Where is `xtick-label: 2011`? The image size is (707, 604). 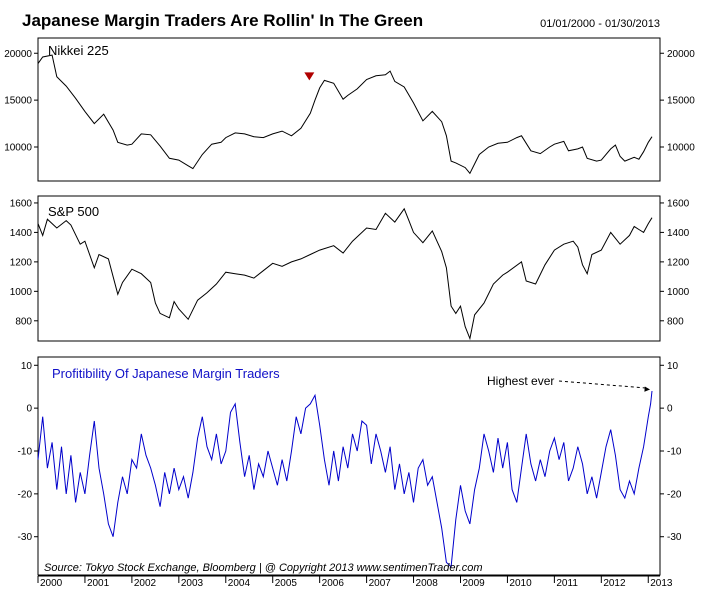 xtick-label: 2011 is located at coordinates (567, 583).